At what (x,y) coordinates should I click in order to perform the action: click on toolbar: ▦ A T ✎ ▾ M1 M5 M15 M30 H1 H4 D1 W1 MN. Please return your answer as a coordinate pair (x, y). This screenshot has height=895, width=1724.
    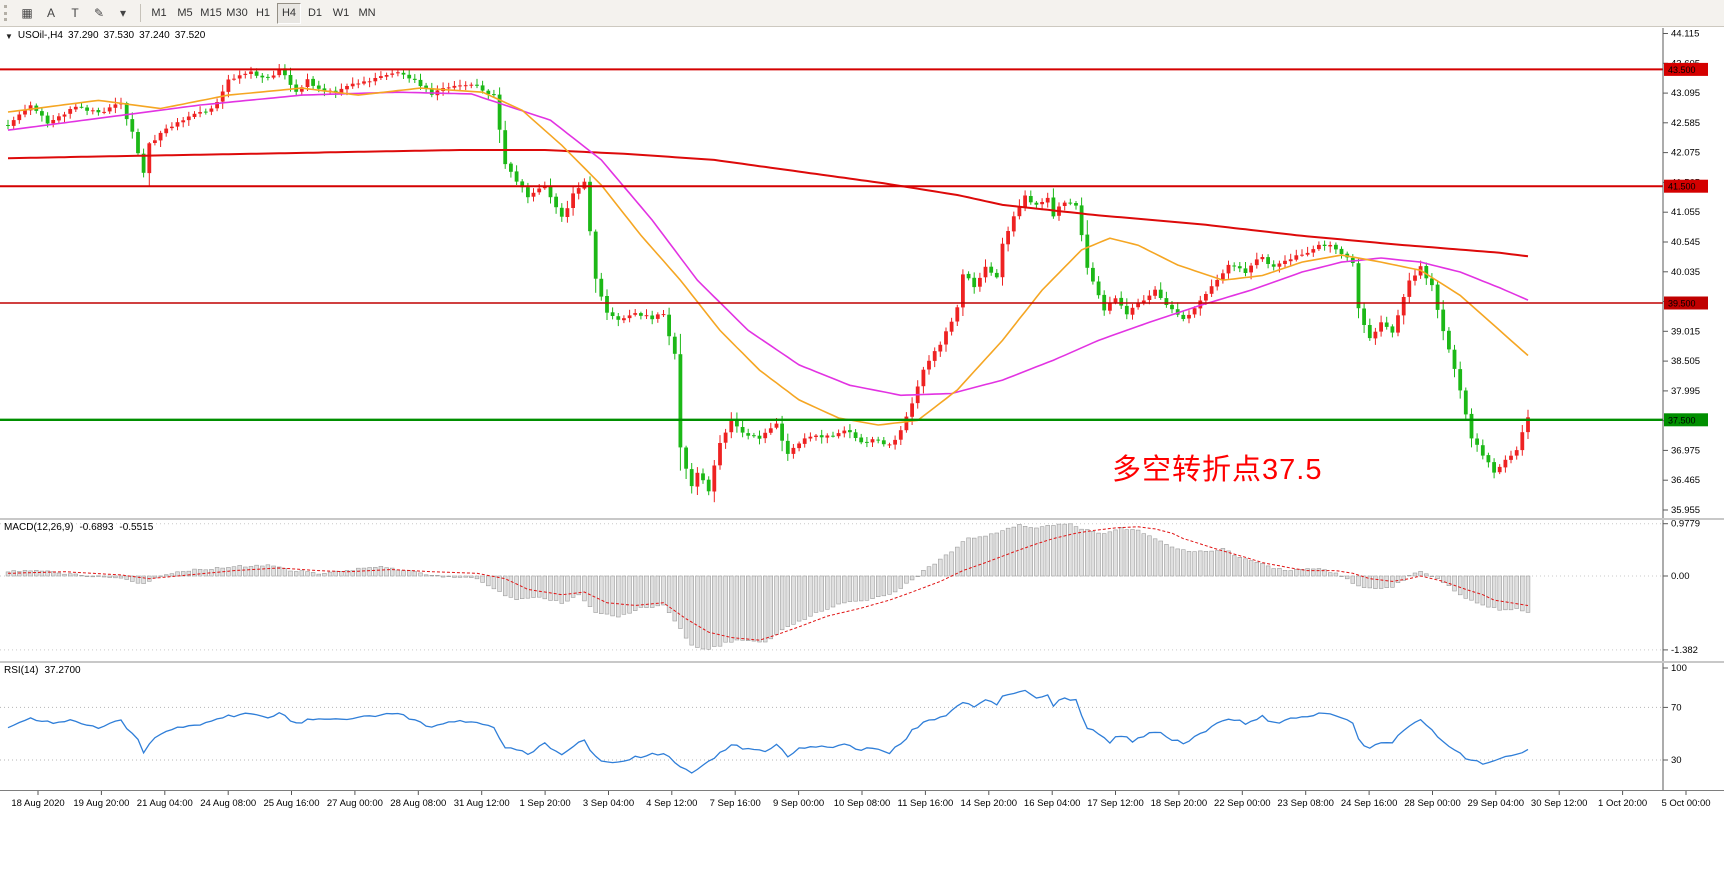
    Looking at the image, I should click on (862, 13).